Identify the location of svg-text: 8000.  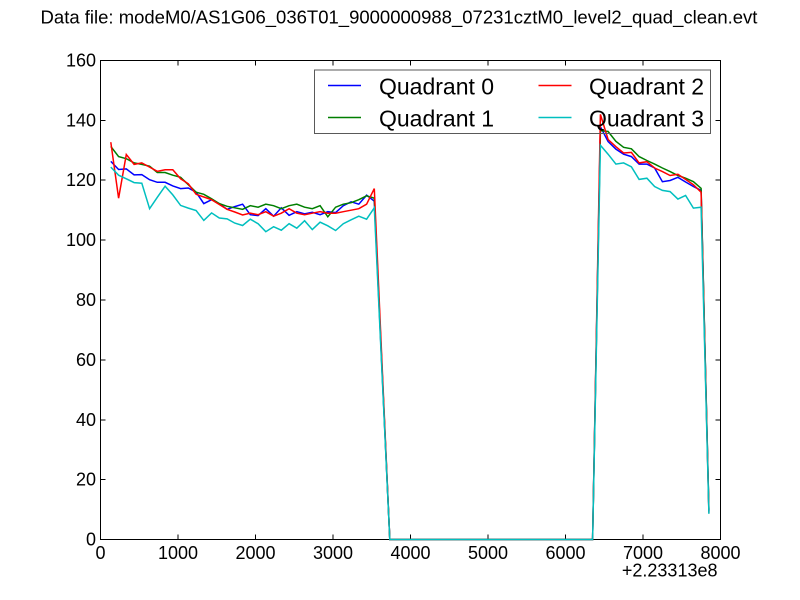
(720, 553).